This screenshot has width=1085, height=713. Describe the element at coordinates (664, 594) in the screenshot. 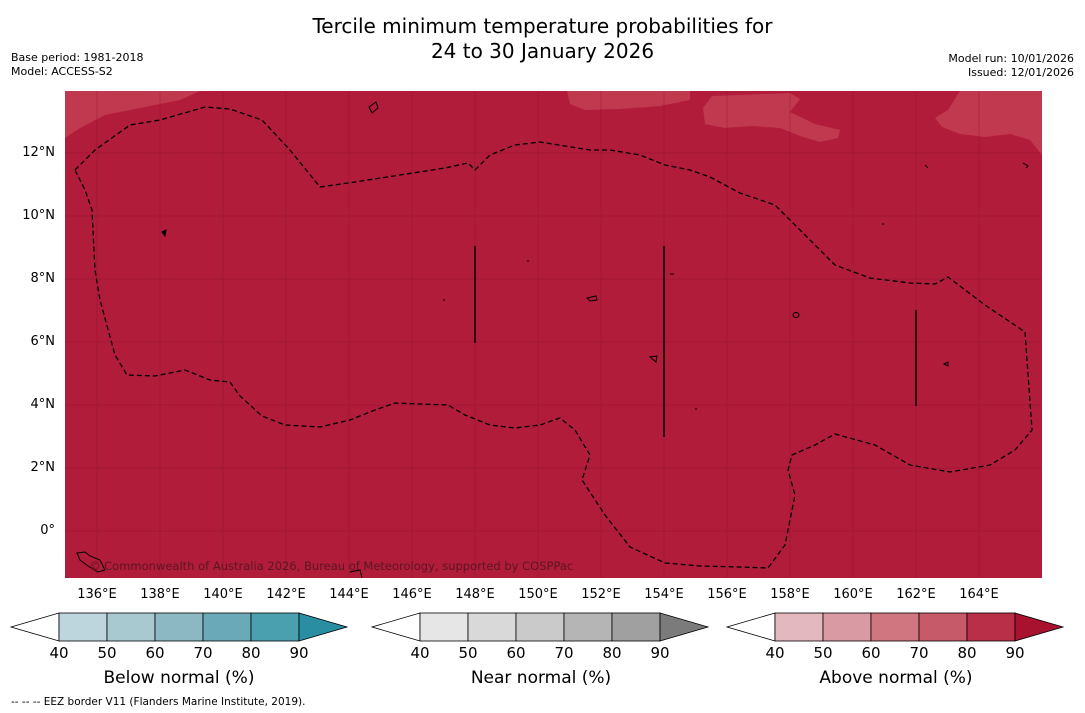

I see `lon-label-154e: 154°E` at that location.